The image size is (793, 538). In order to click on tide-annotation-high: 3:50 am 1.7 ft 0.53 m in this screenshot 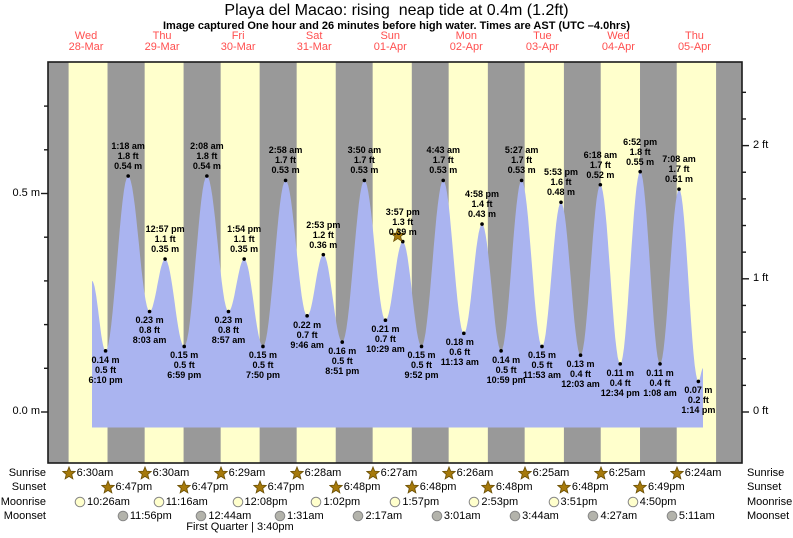, I will do `click(365, 160)`.